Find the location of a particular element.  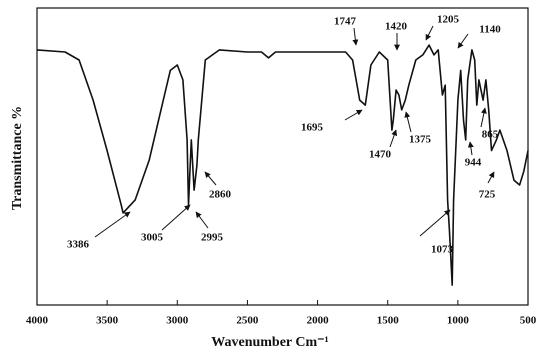

annotation: 1695 is located at coordinates (312, 128).